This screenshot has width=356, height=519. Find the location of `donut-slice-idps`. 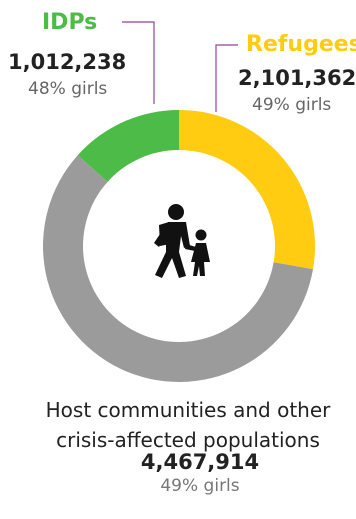

donut-slice-idps is located at coordinates (128, 146).